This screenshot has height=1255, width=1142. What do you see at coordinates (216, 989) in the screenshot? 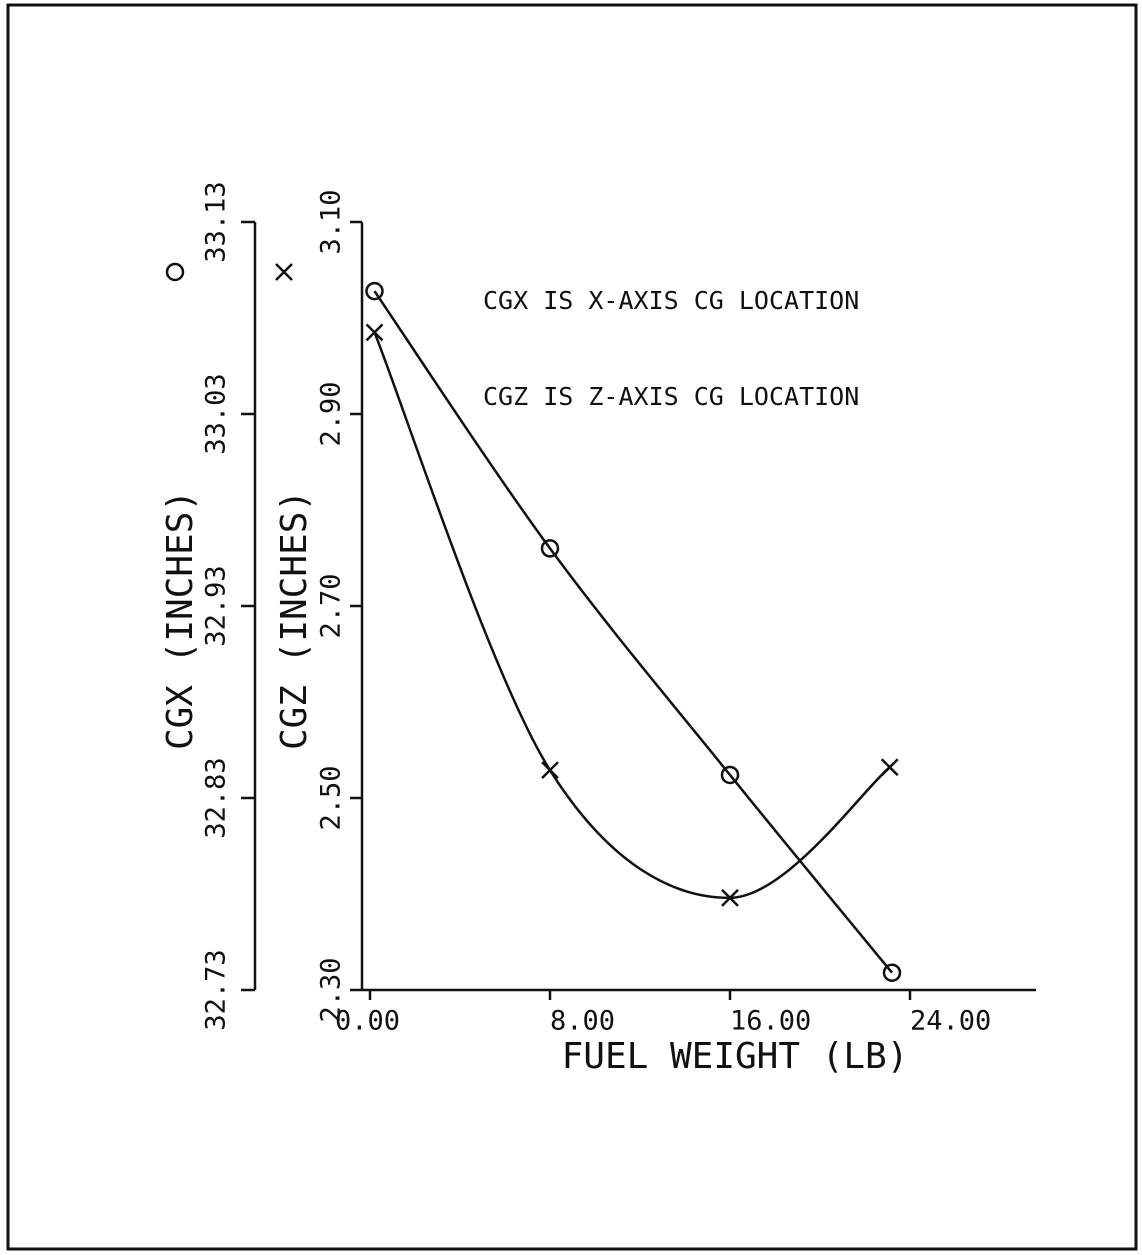
I see `y-tick-label: 32.73` at bounding box center [216, 989].